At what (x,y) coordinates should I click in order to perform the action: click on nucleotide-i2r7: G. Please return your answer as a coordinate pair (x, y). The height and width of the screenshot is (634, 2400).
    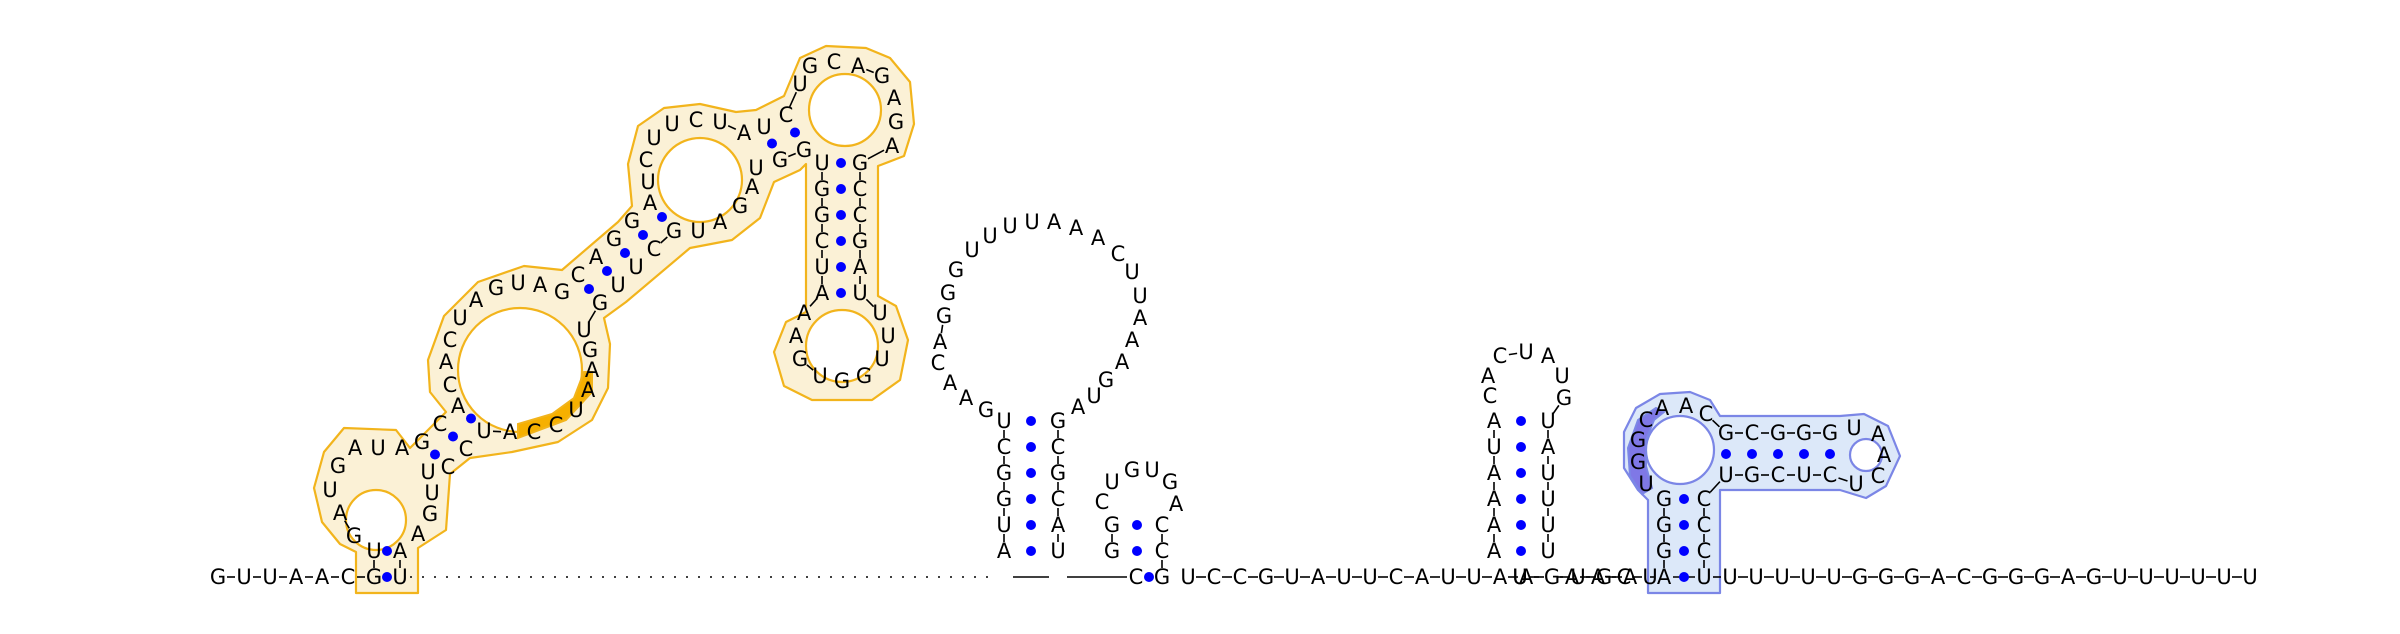
    Looking at the image, I should click on (590, 350).